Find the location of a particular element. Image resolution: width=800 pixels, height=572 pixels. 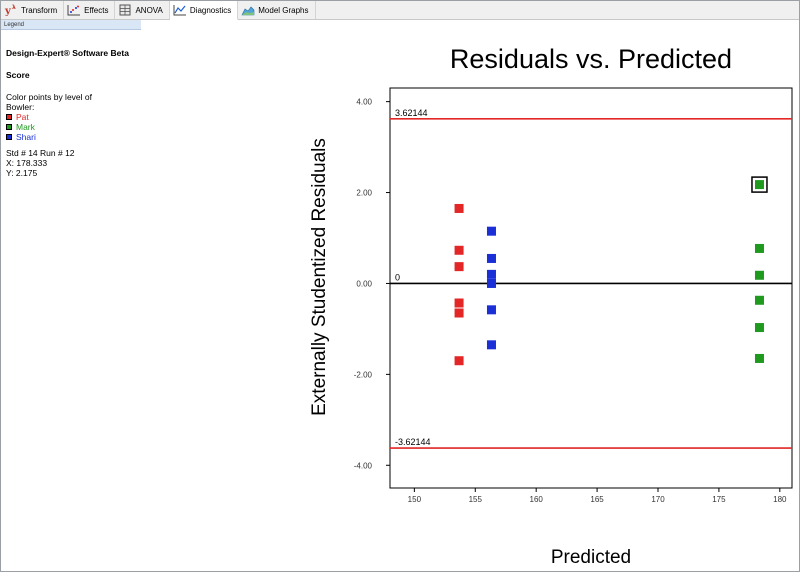

y-tick-label: 2.00 is located at coordinates (364, 193).